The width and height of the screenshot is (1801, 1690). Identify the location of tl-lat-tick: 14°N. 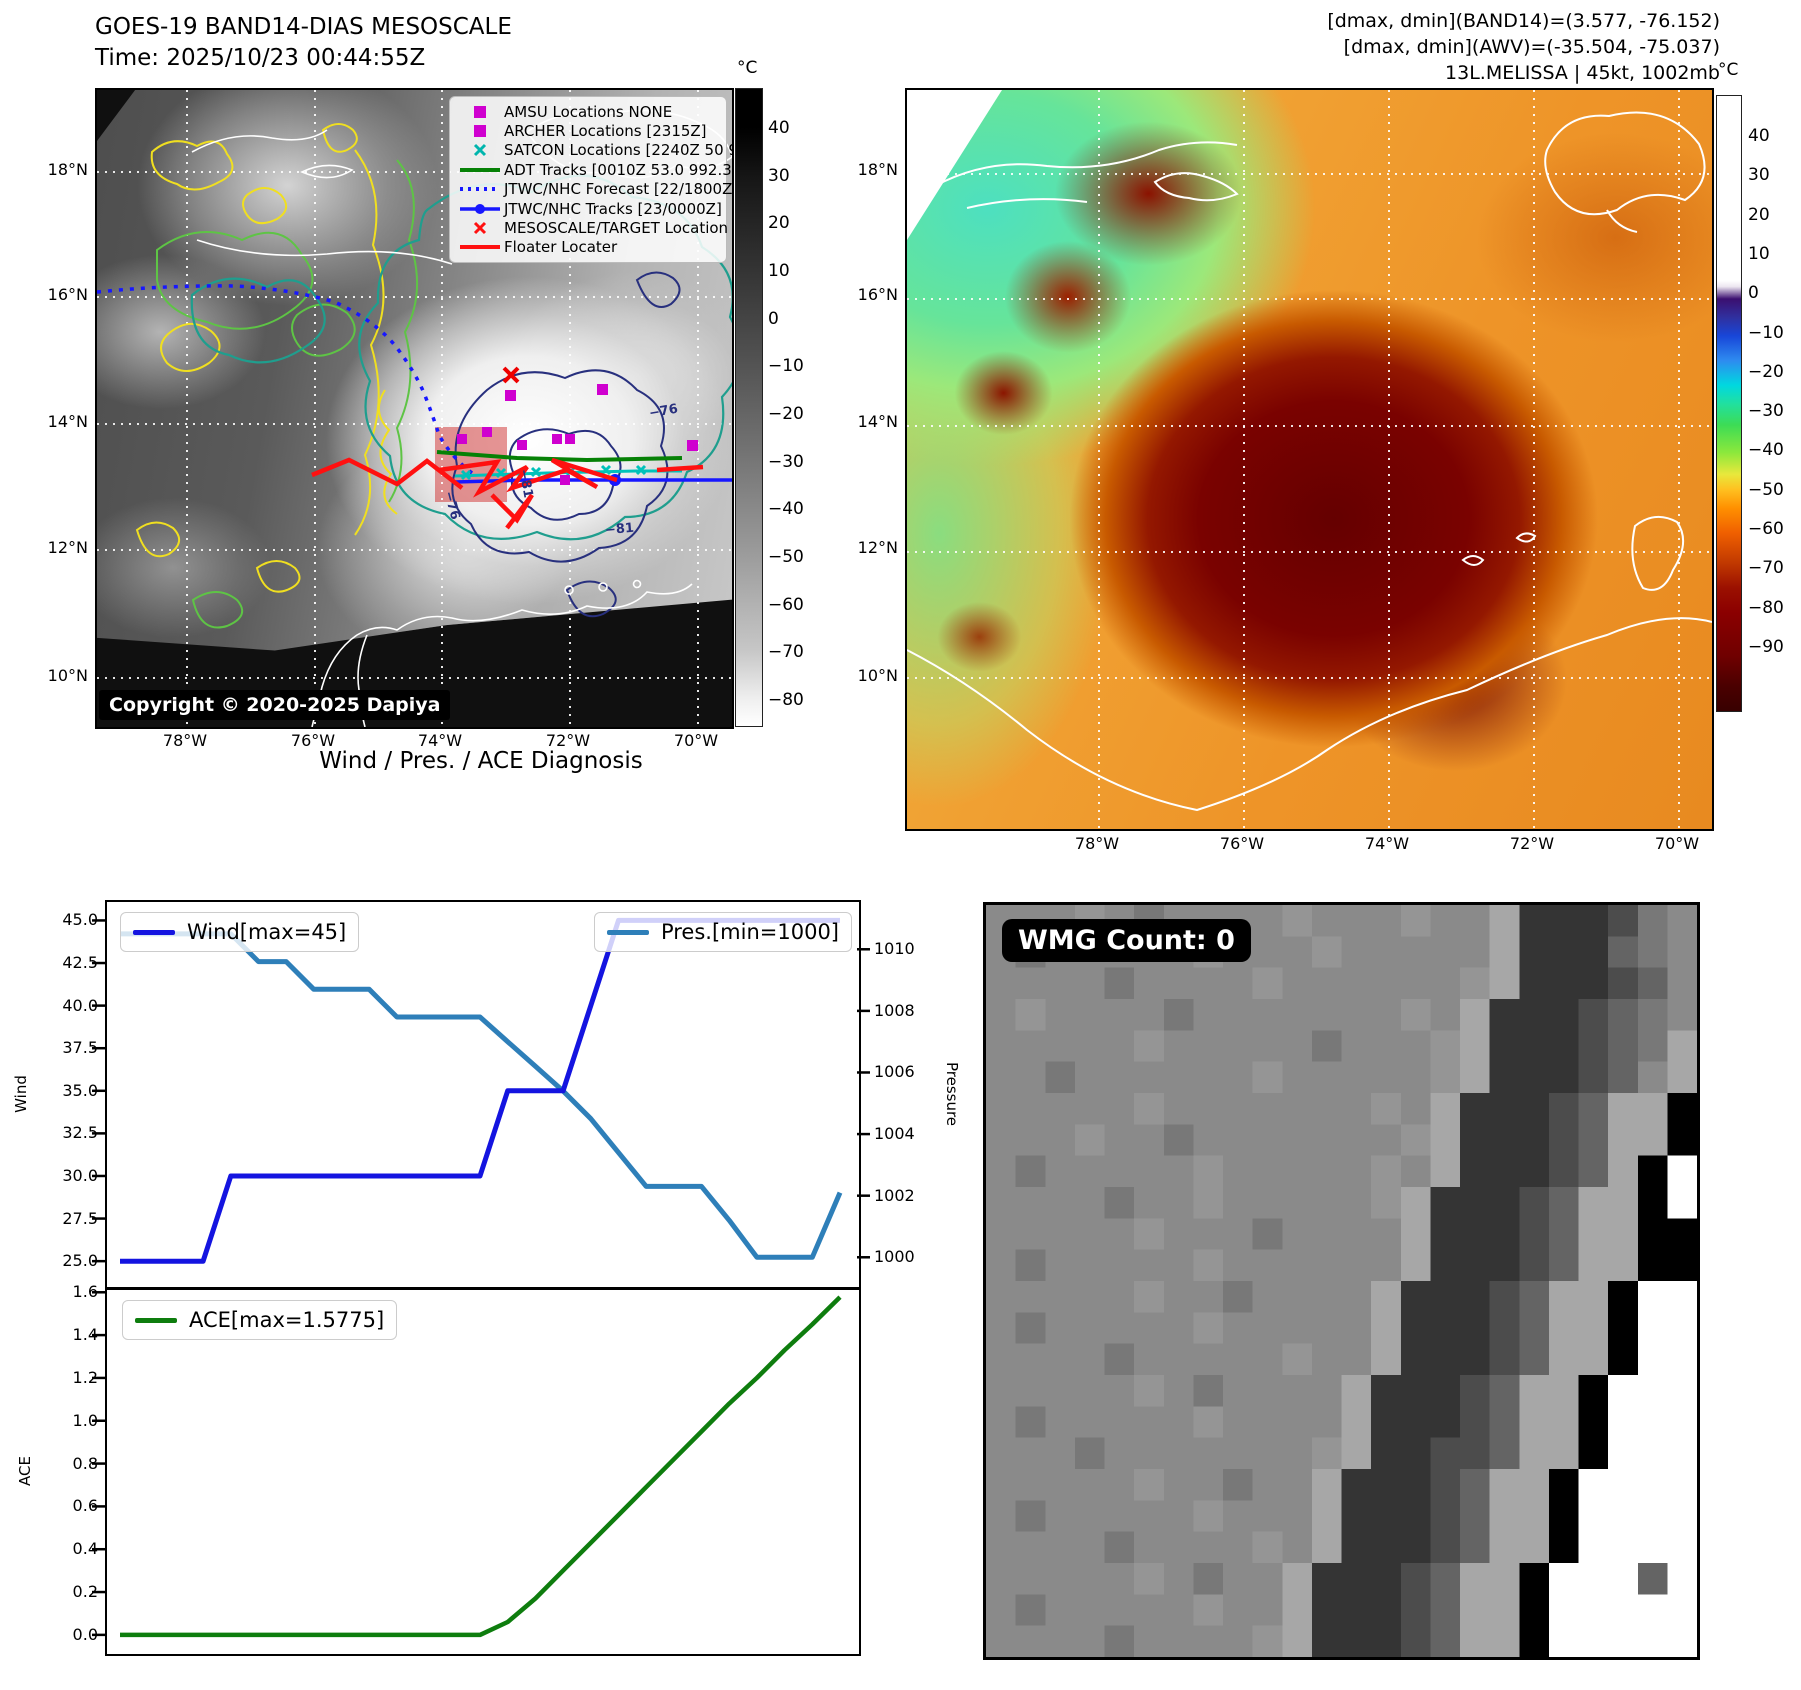
(67, 421).